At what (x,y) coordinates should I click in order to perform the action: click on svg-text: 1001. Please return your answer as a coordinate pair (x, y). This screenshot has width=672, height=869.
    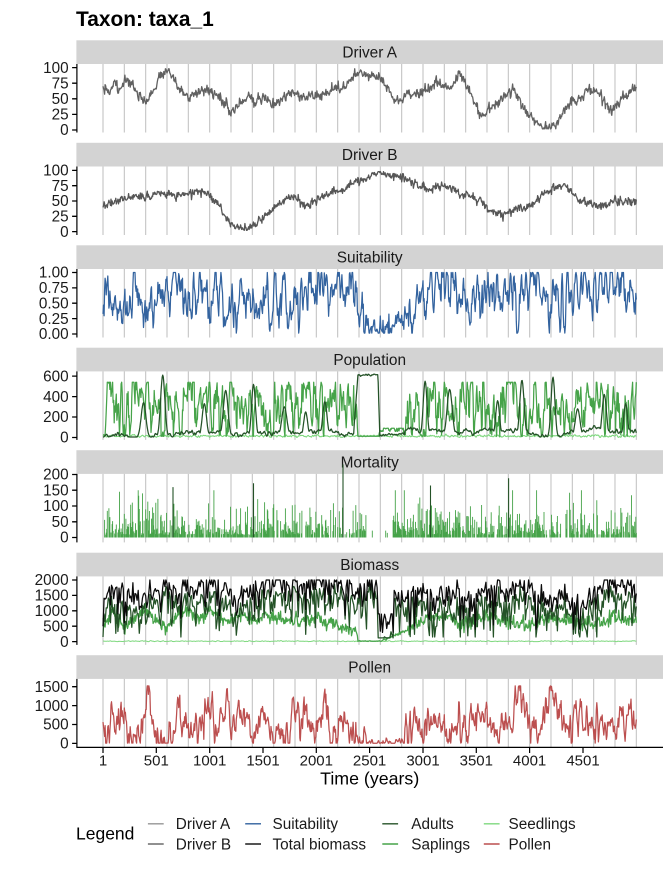
    Looking at the image, I should click on (209, 761).